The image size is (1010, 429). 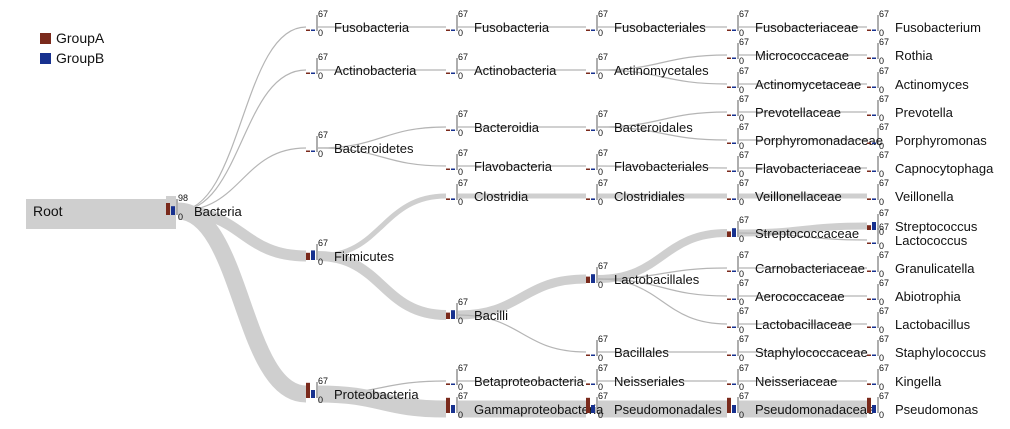 I want to click on node-gammaproteo: 670 Gammaproteobacteria, so click(x=525, y=405).